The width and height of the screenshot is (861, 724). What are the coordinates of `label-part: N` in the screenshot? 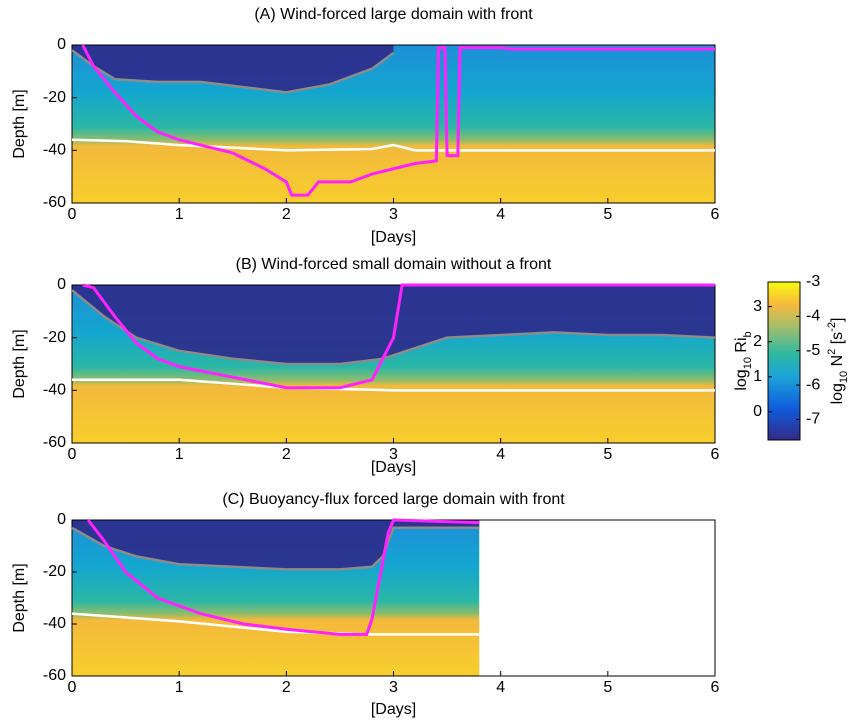 It's located at (837, 363).